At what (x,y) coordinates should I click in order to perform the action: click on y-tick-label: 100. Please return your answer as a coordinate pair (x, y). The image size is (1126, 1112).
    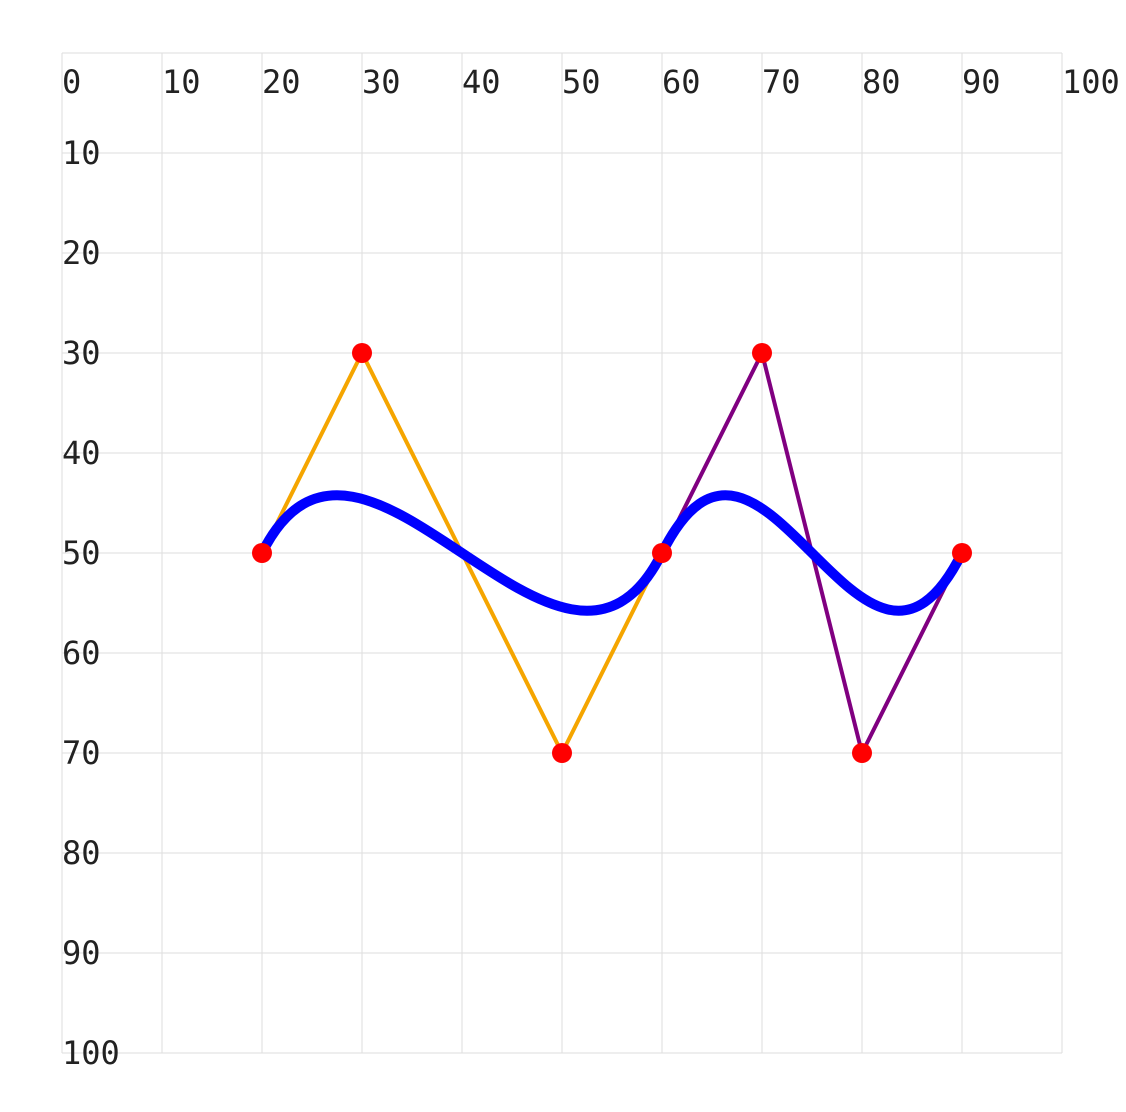
    Looking at the image, I should click on (91, 1053).